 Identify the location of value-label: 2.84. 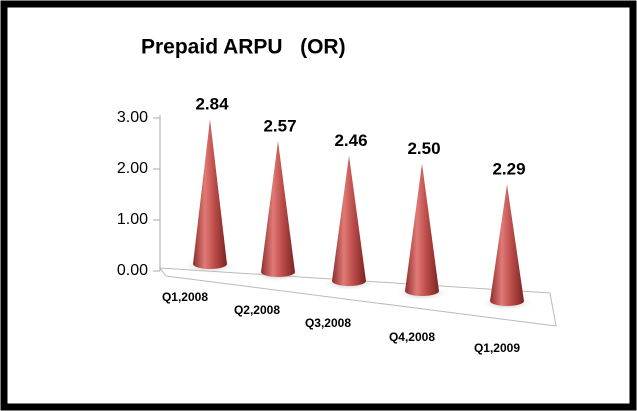
(212, 104).